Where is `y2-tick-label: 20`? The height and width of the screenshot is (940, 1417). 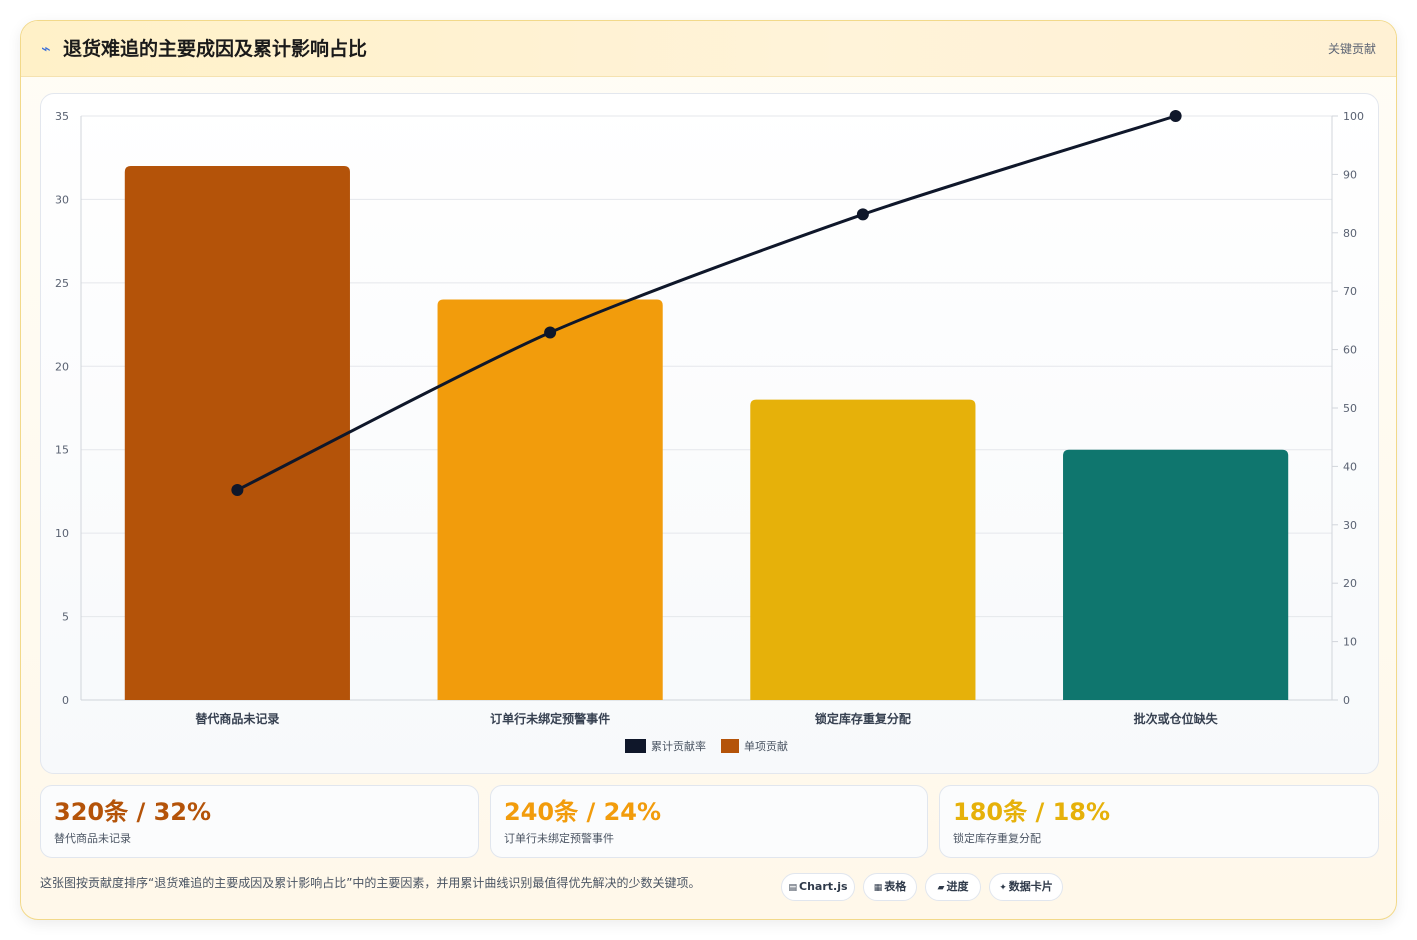
y2-tick-label: 20 is located at coordinates (1350, 583).